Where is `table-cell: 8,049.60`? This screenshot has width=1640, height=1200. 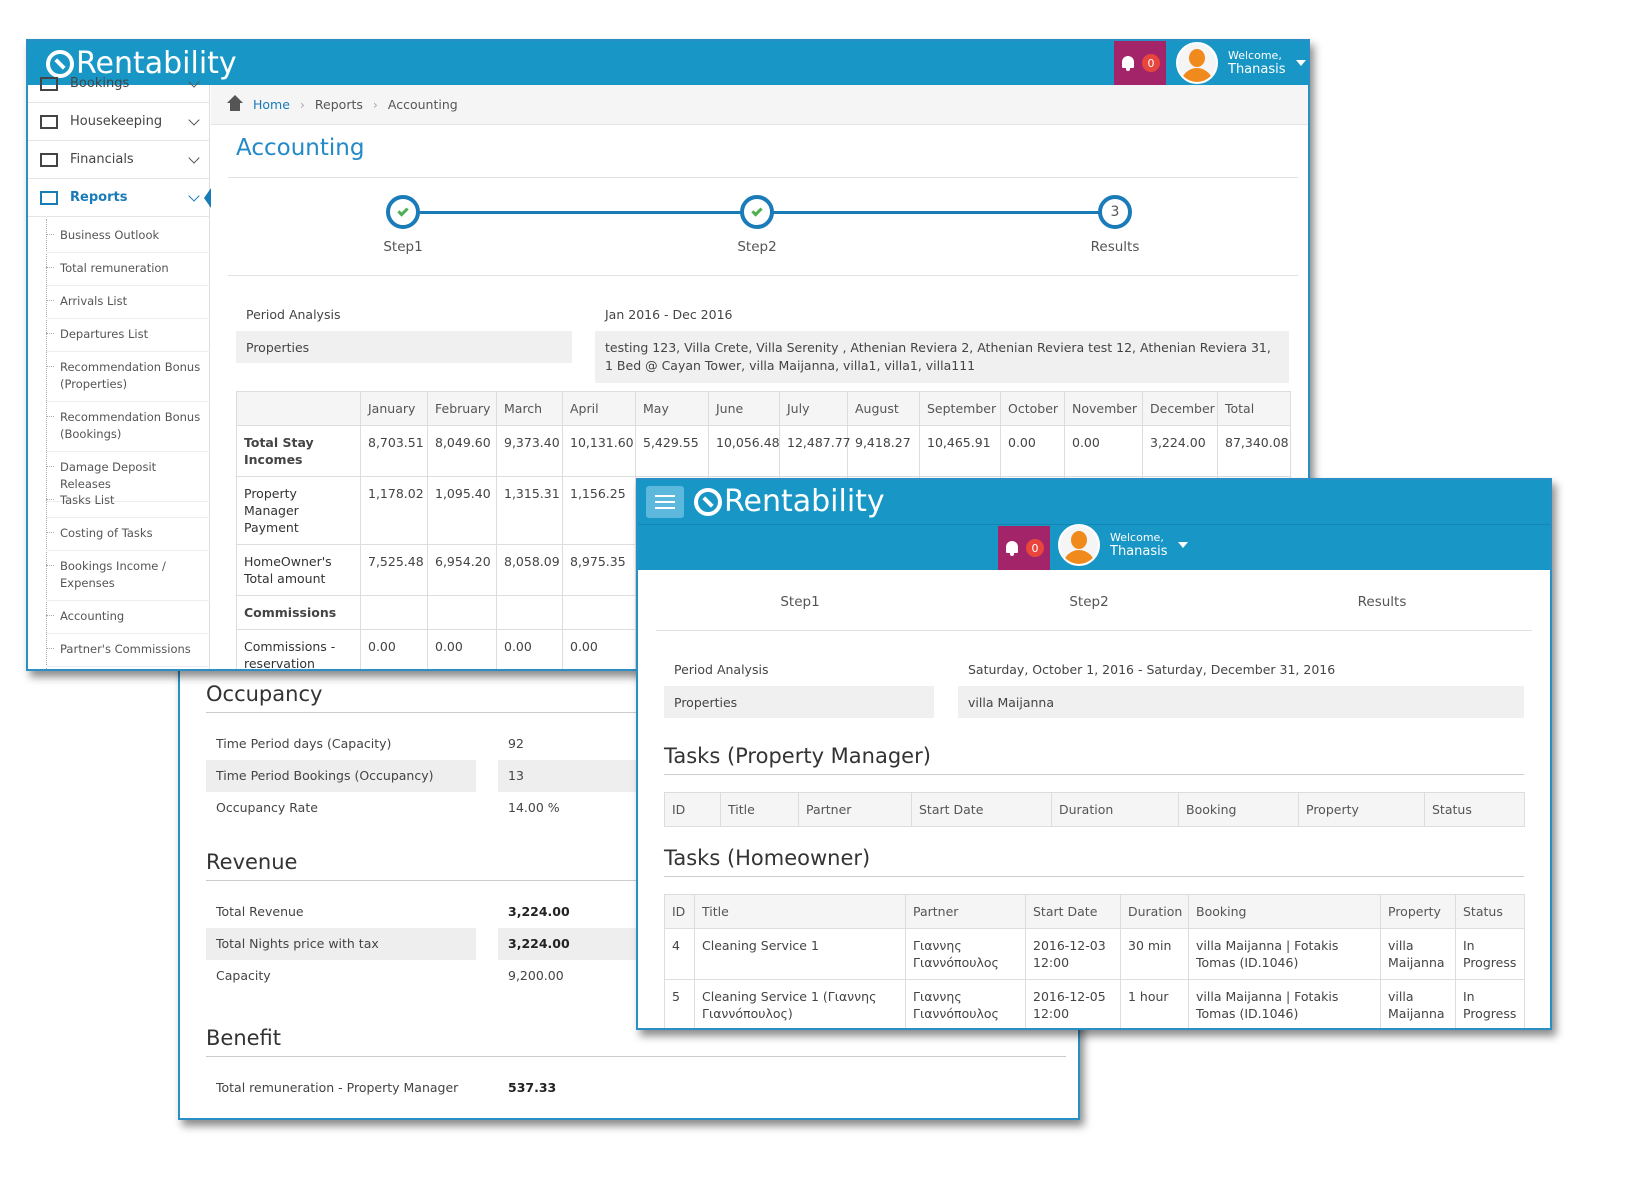
table-cell: 8,049.60 is located at coordinates (462, 451).